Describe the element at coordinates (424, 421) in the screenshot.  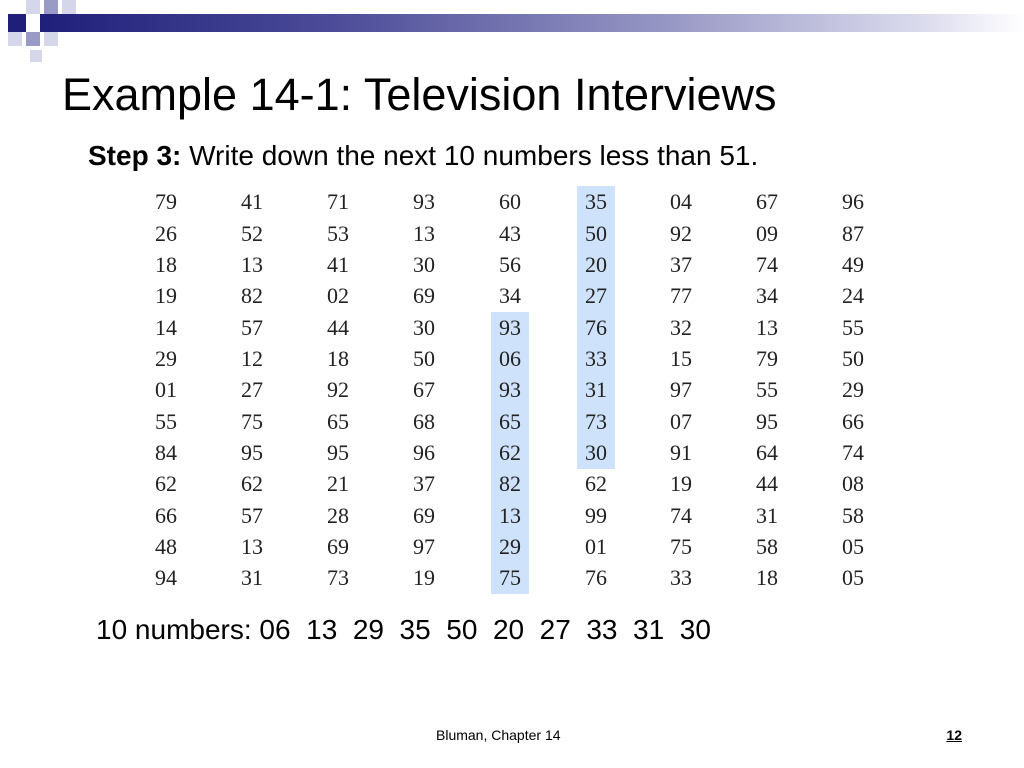
I see `table-cell: 68` at that location.